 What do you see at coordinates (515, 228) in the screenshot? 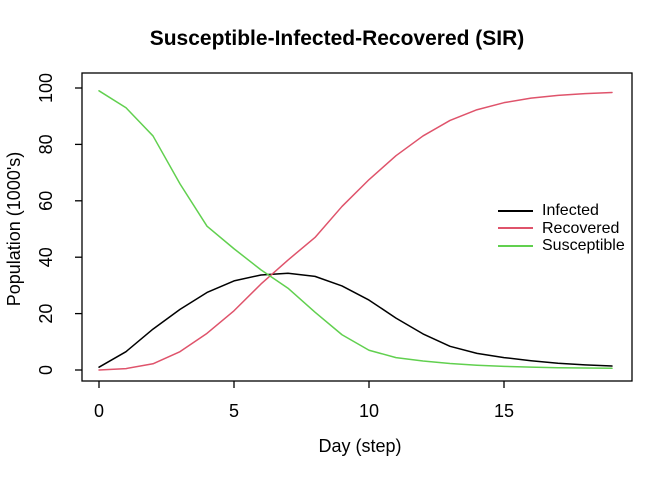
I see `legend-line-recovered-icon` at bounding box center [515, 228].